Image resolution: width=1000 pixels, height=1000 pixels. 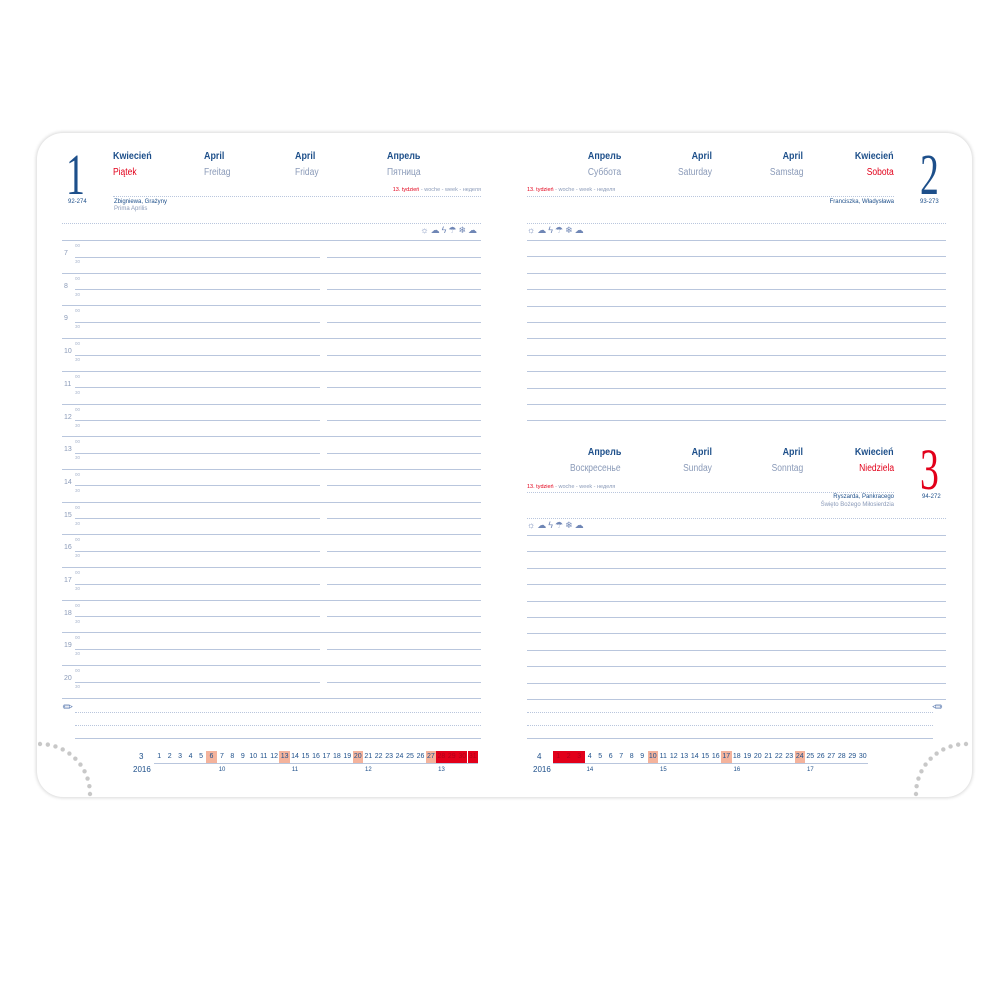 What do you see at coordinates (560, 525) in the screenshot?
I see `rain-icon: ☂` at bounding box center [560, 525].